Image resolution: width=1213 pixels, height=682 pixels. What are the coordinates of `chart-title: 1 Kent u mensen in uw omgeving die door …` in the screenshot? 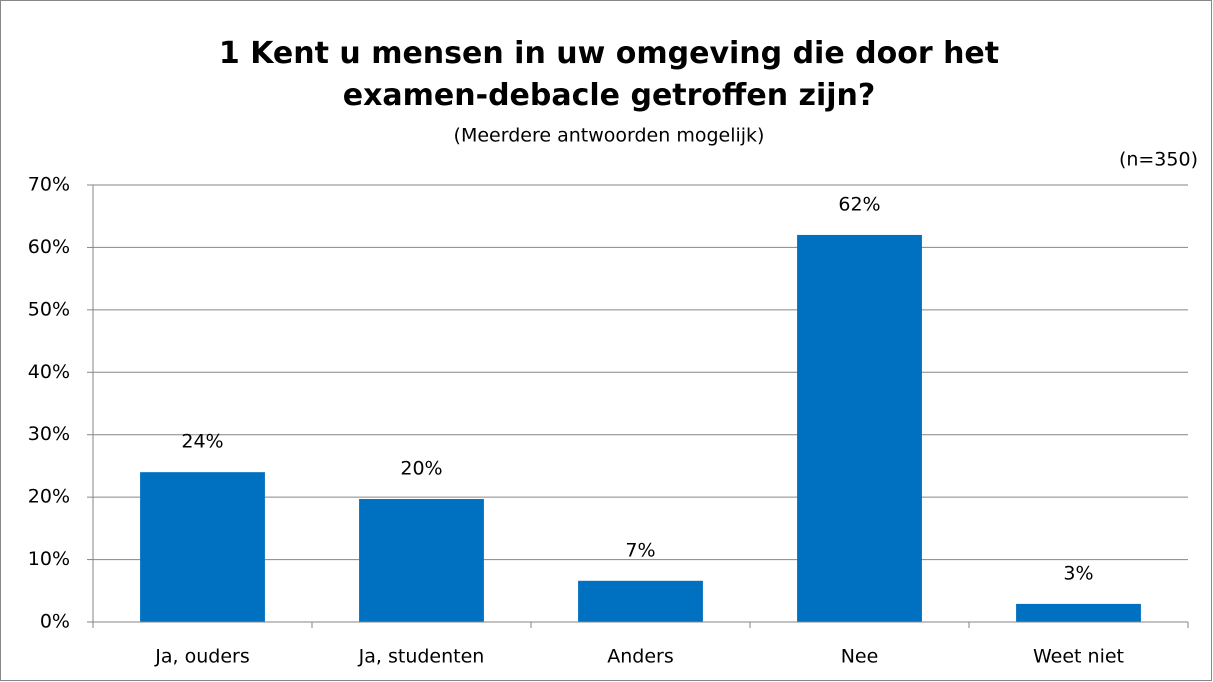 It's located at (609, 74).